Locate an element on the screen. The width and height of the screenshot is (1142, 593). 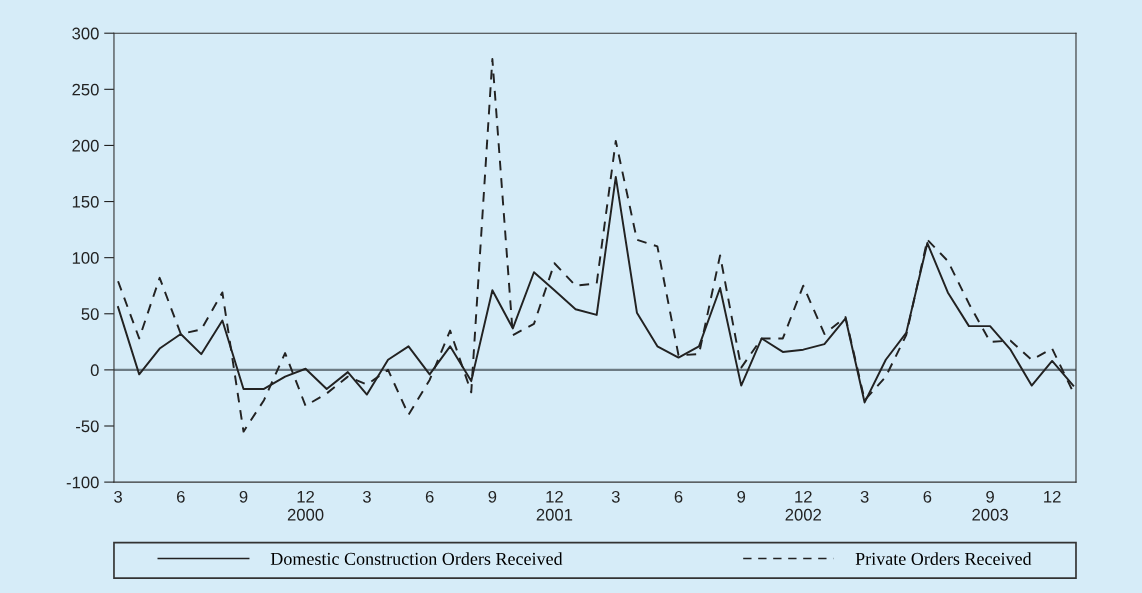
y-tick-label: -50 is located at coordinates (87, 426).